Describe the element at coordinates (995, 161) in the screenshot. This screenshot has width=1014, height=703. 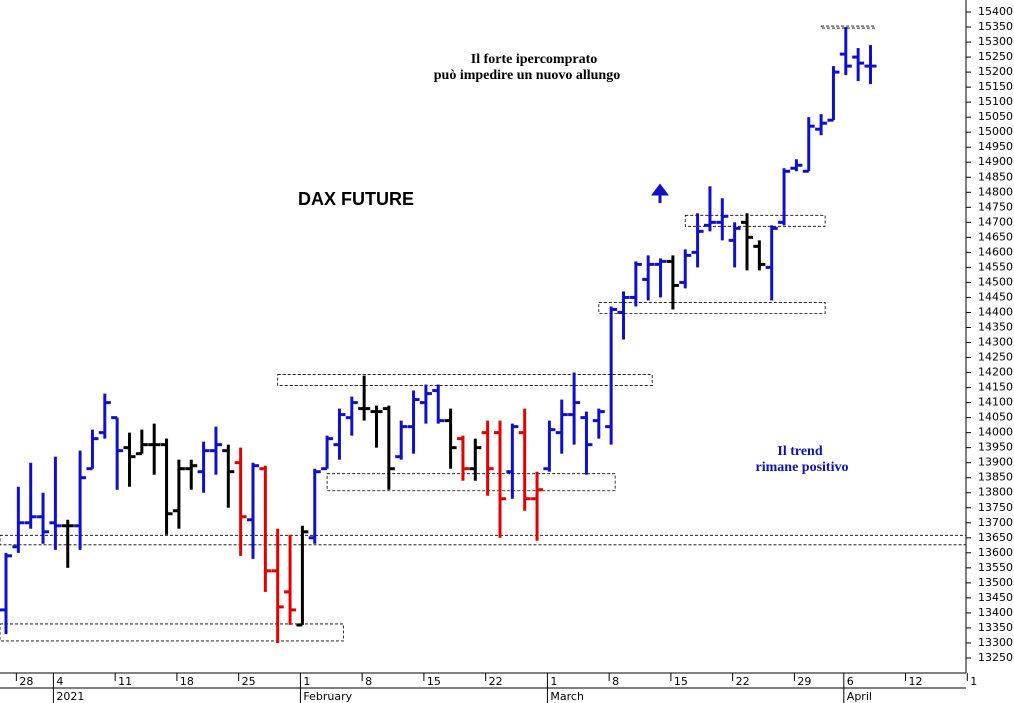
I see `y-tick-label: 14900` at that location.